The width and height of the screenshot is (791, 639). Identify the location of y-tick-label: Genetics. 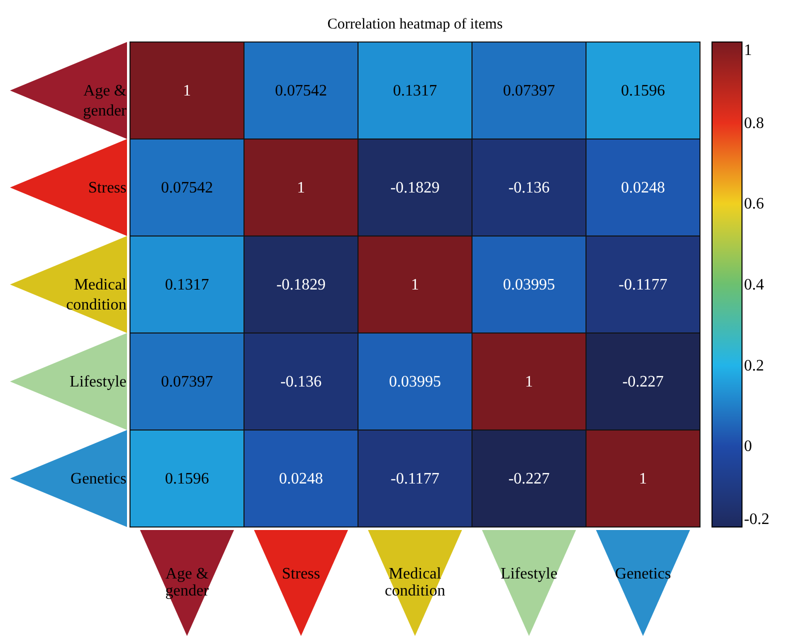
(98, 479).